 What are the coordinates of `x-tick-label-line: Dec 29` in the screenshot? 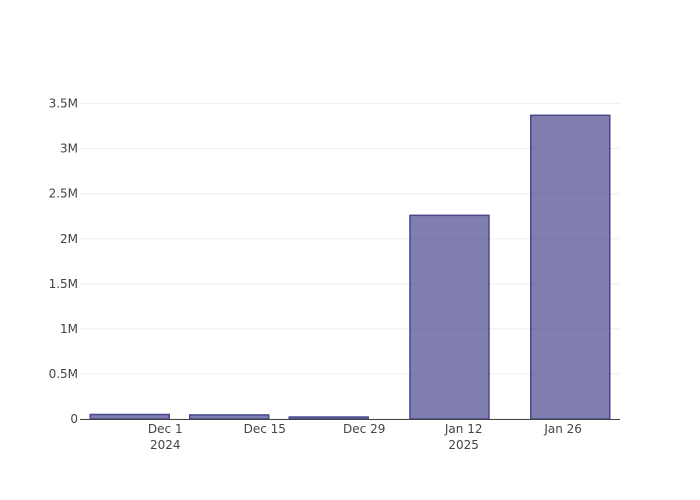 It's located at (364, 429).